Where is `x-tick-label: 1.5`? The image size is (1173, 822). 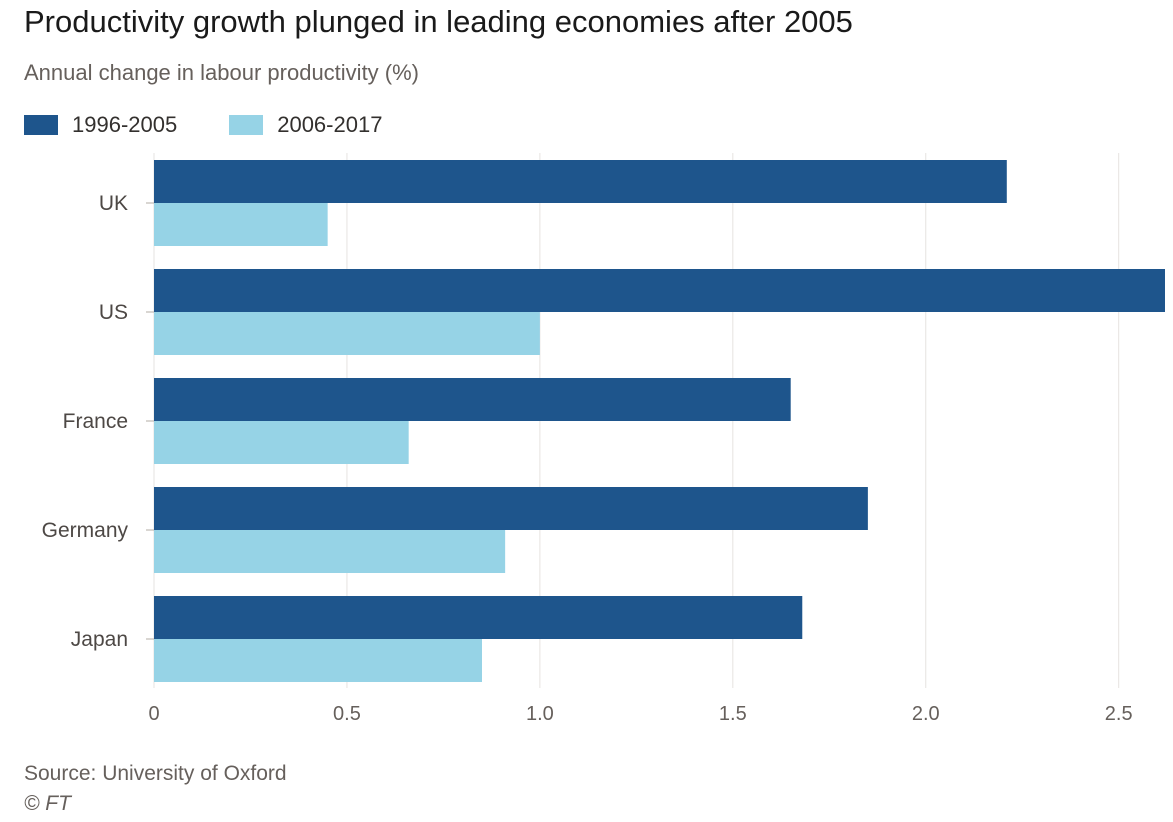
x-tick-label: 1.5 is located at coordinates (733, 714).